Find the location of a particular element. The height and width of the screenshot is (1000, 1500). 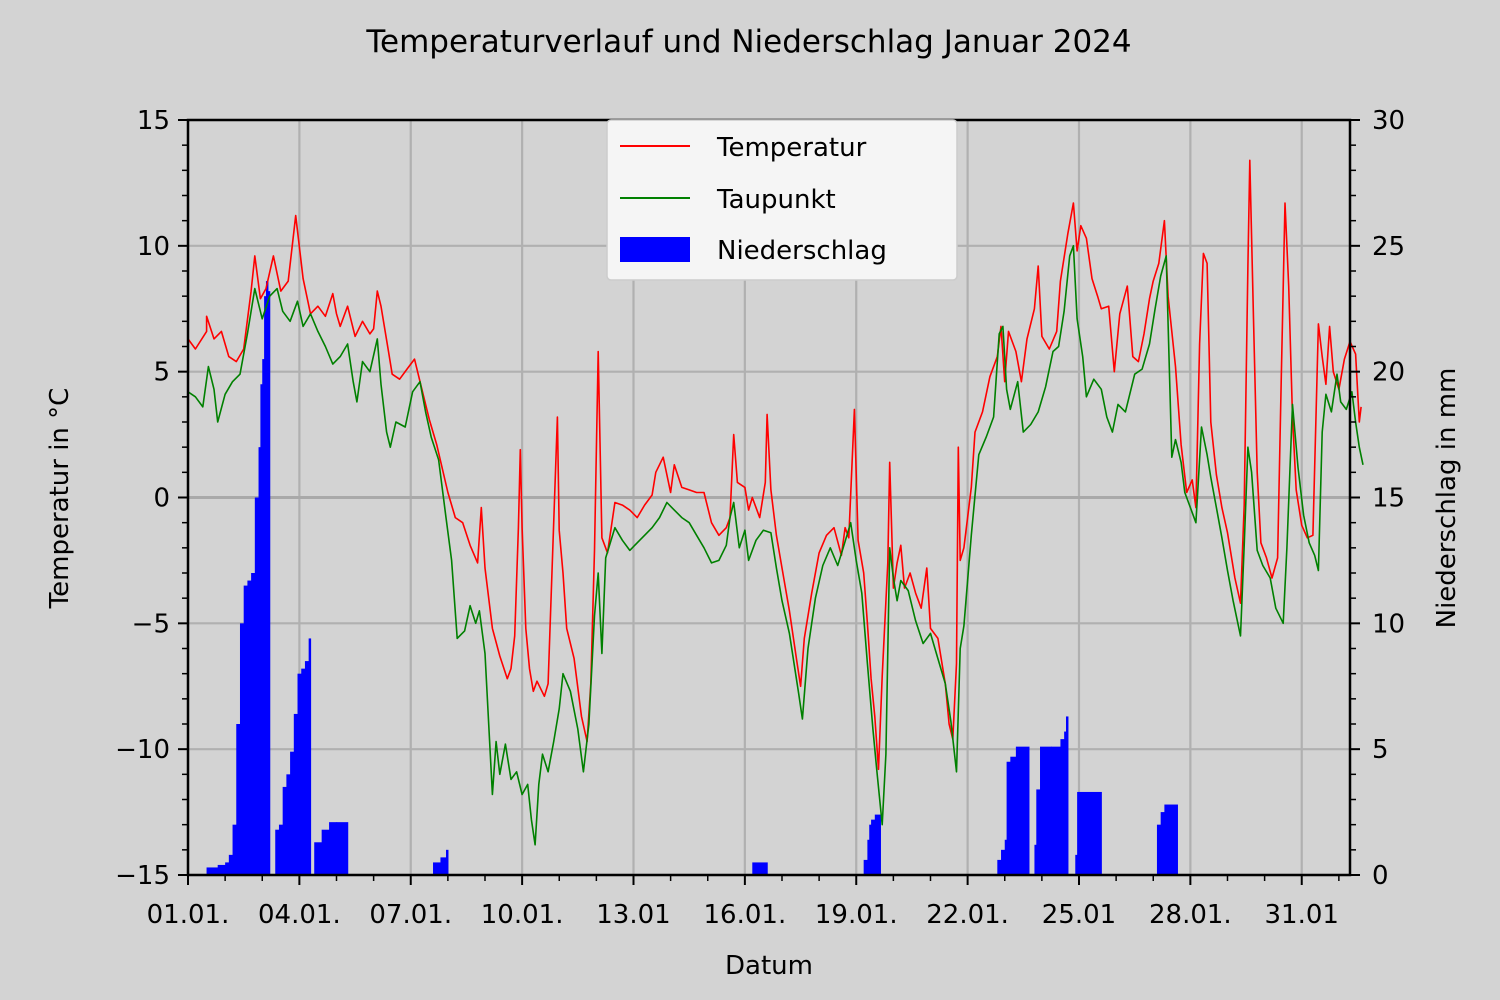

x-tick-label: 31.01 is located at coordinates (1302, 915).